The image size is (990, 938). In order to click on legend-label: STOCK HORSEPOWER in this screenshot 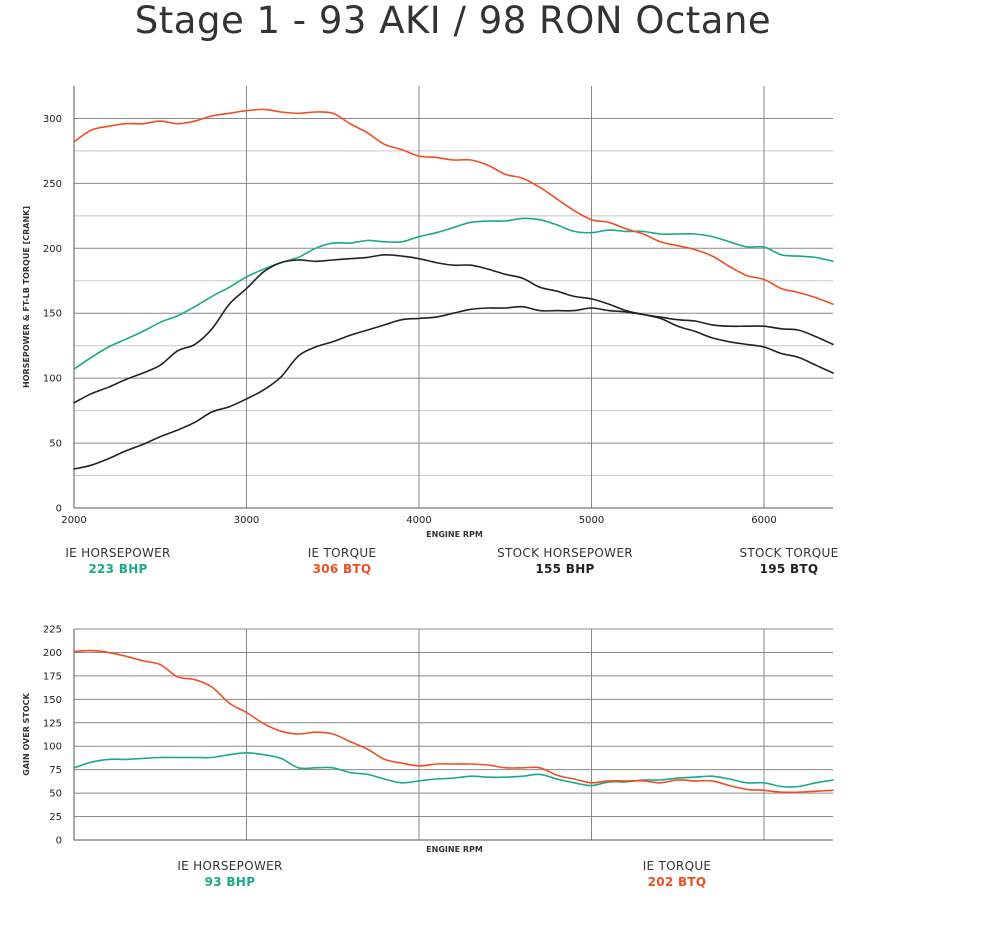, I will do `click(565, 553)`.